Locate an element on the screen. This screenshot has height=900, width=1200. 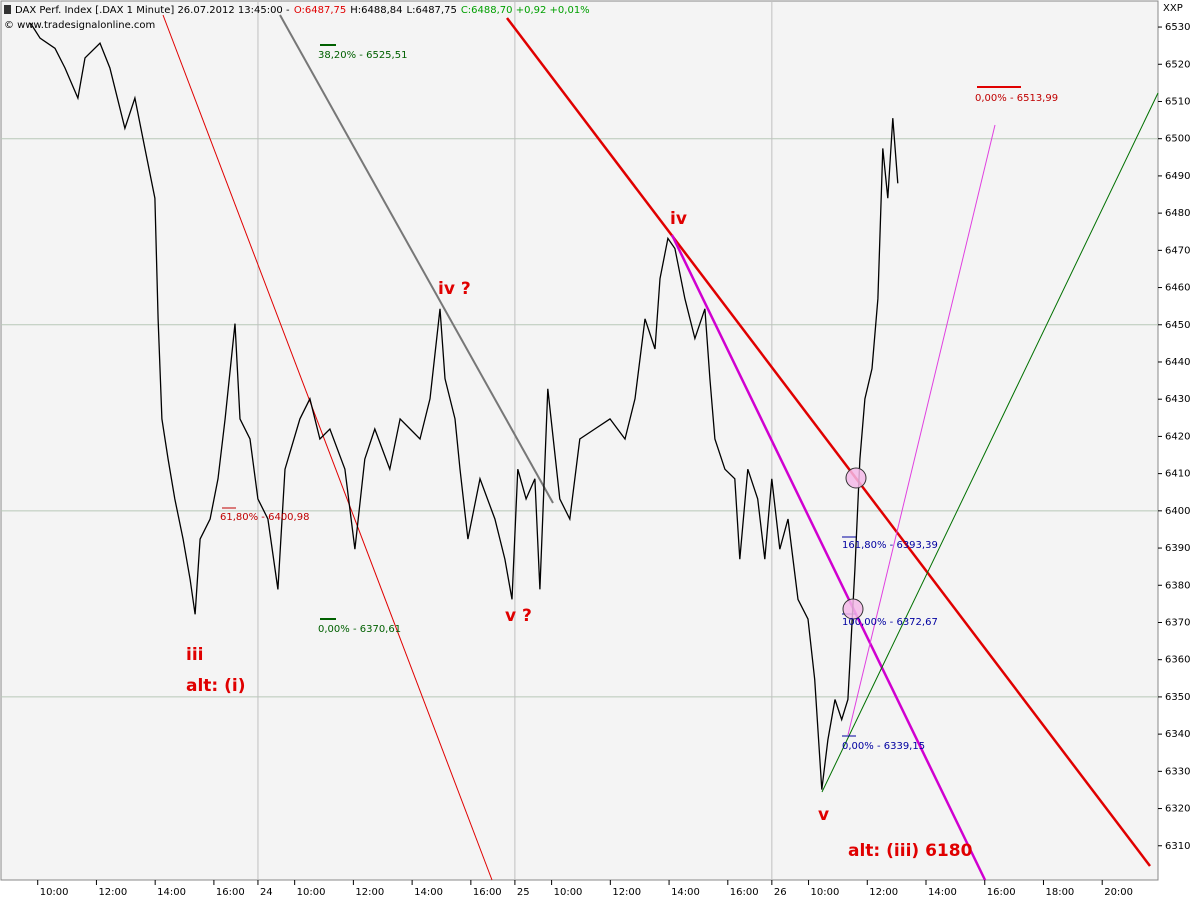
y-tick-label: 6510 is located at coordinates (1177, 101).